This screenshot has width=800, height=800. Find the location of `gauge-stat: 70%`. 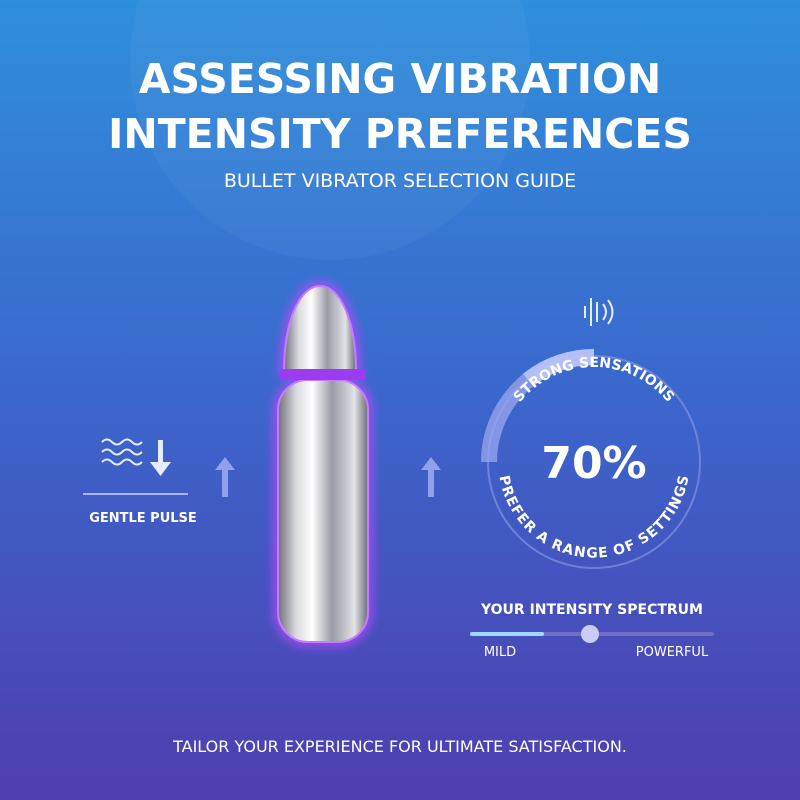

gauge-stat: 70% is located at coordinates (593, 463).